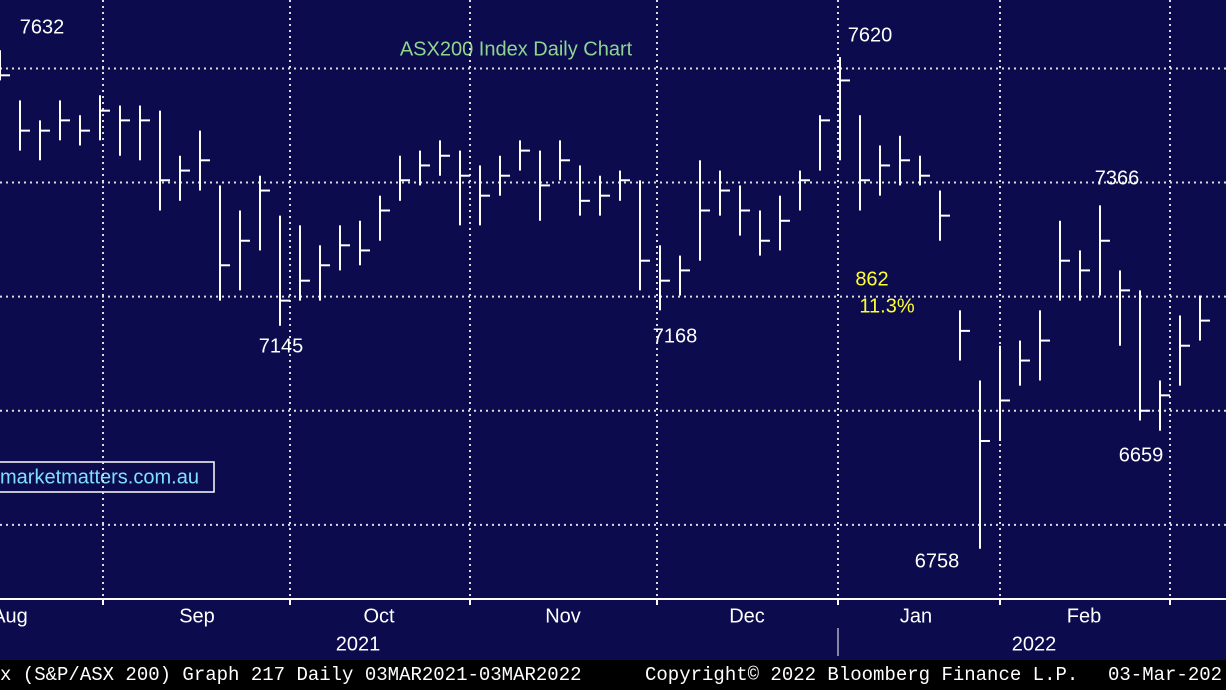 This screenshot has width=1226, height=690. I want to click on annotation: 7366, so click(1117, 178).